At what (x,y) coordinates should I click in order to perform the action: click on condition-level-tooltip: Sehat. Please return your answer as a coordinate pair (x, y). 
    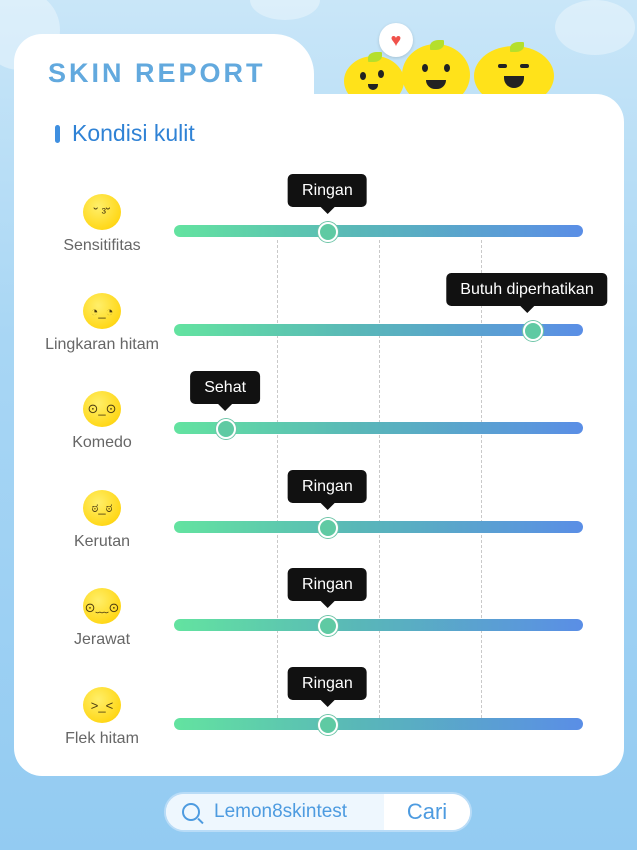
    Looking at the image, I should click on (225, 391).